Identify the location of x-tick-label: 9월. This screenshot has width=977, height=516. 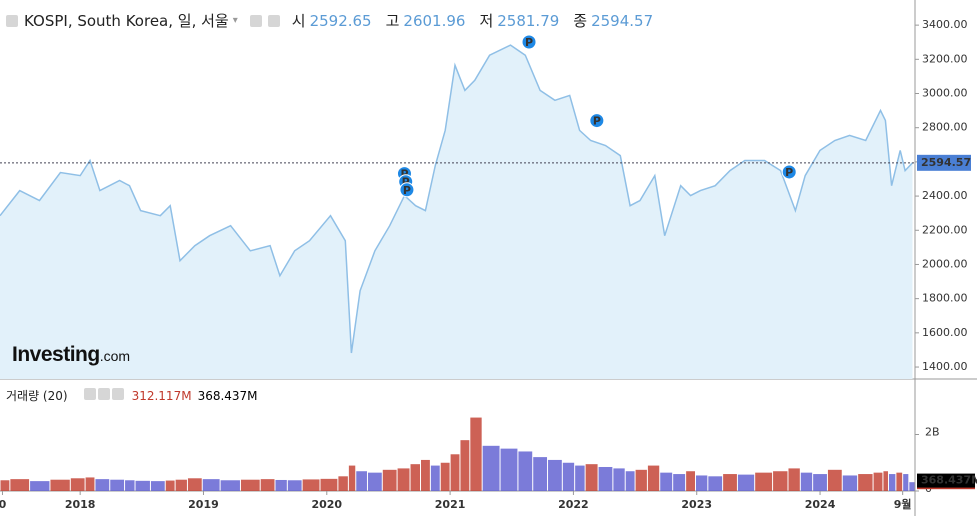
(903, 504).